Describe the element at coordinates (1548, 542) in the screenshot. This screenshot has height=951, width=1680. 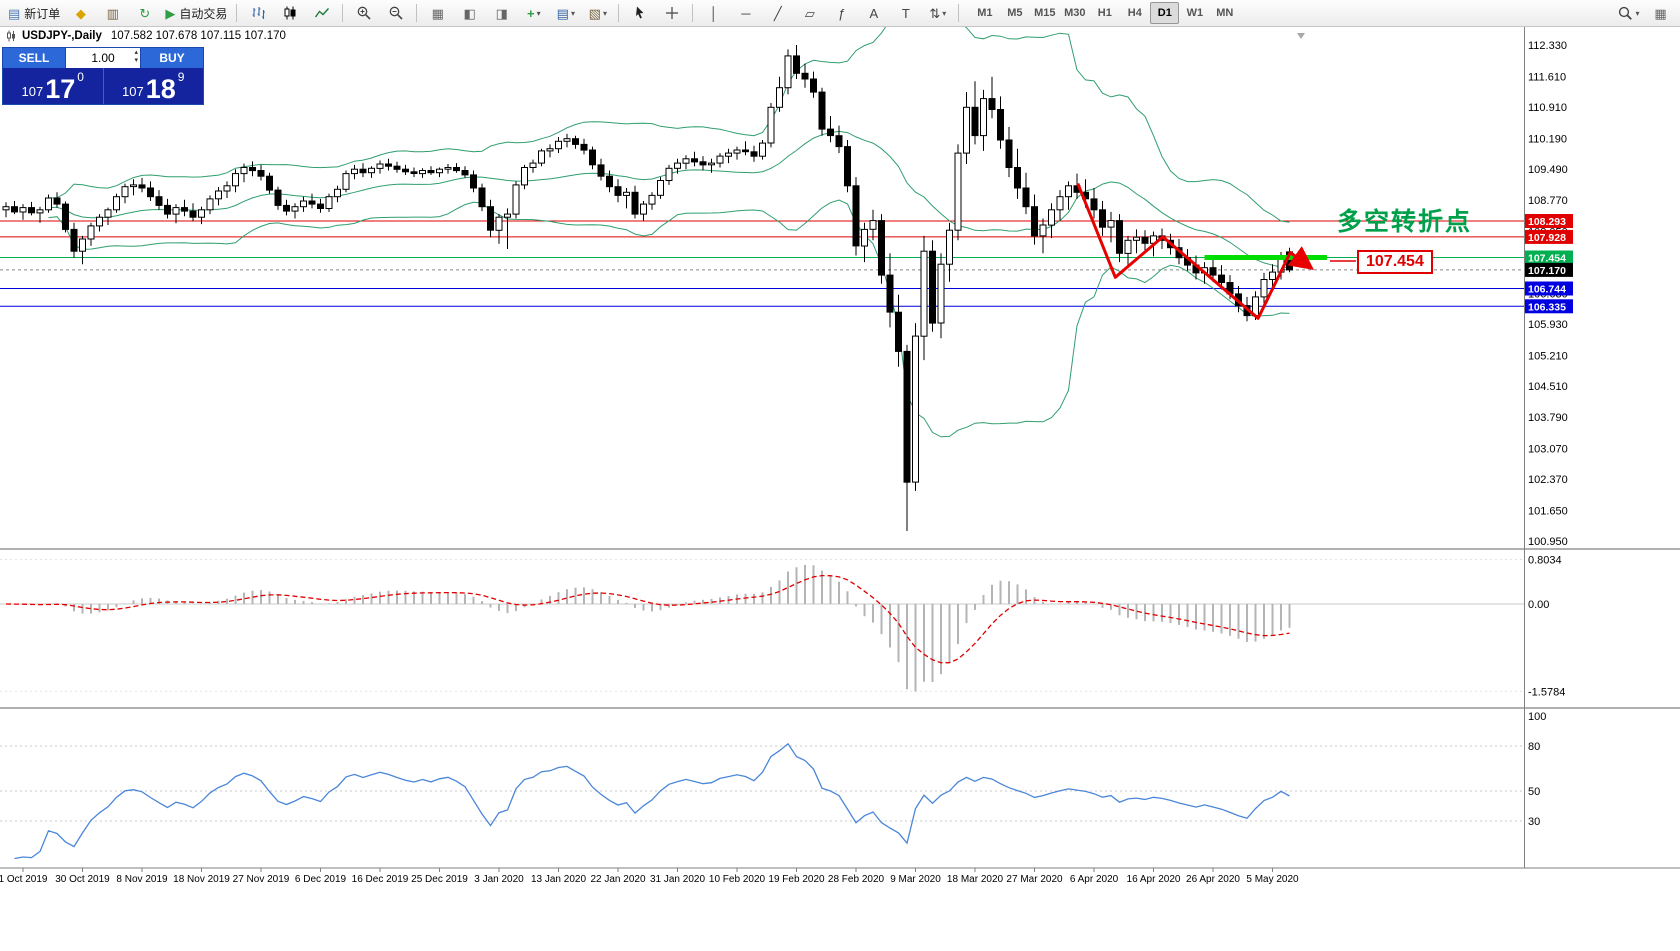
I see `price-axis-label: 100.950` at that location.